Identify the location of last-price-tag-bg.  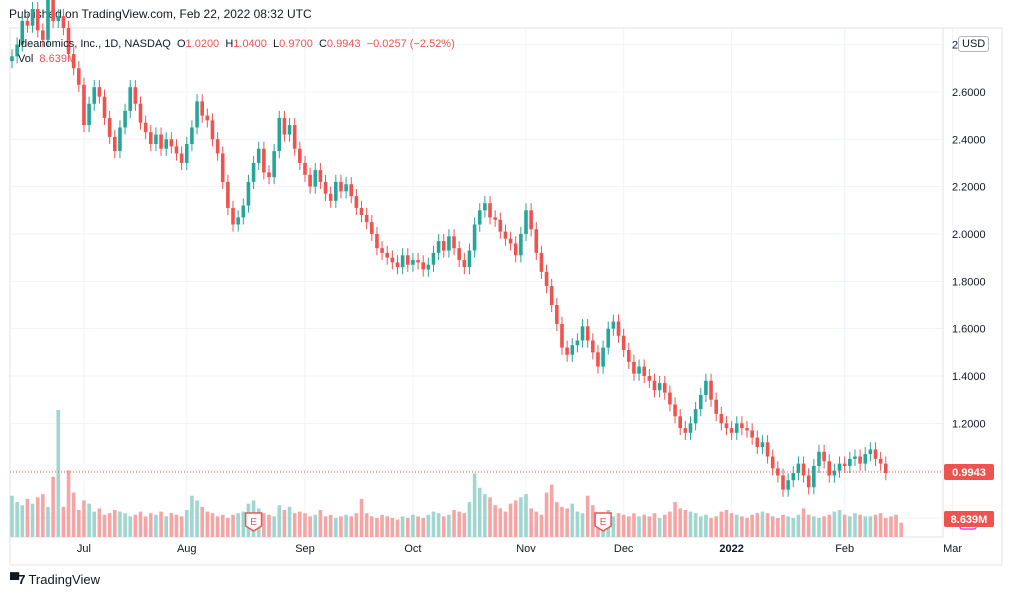
(969, 472).